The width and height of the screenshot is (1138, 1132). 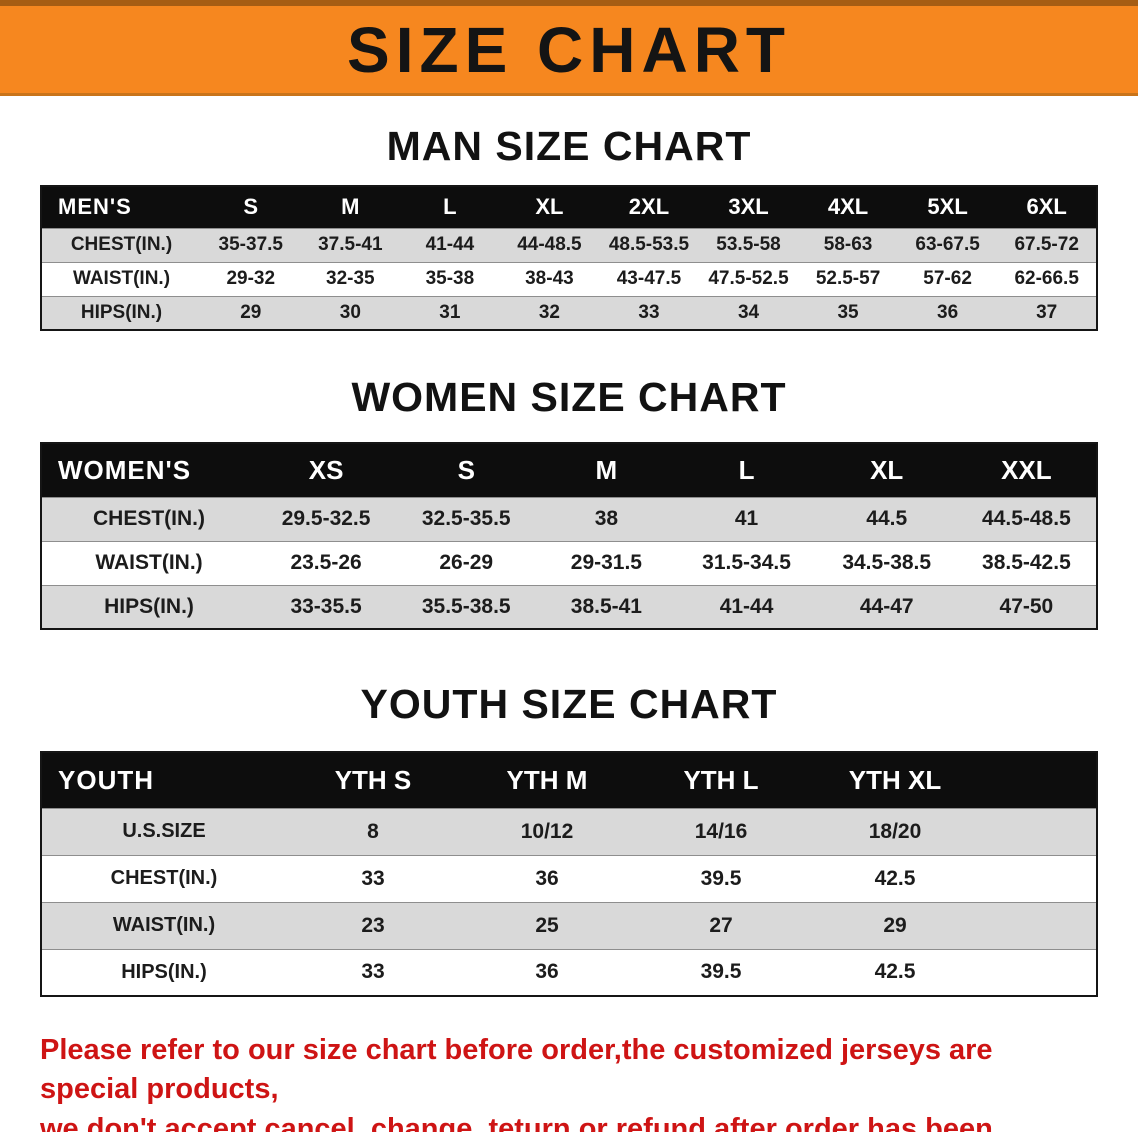 I want to click on size-value: 30, so click(x=350, y=312).